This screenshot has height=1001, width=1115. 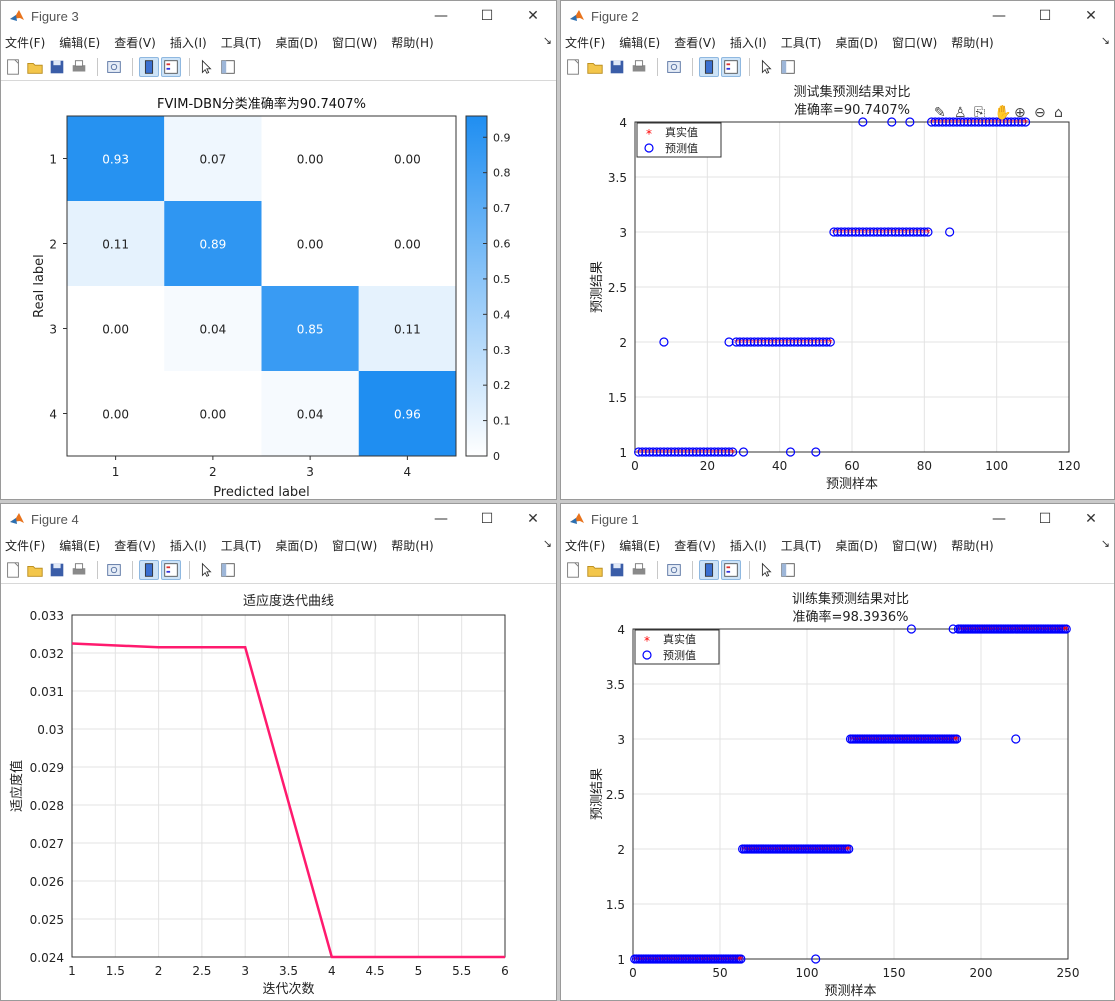 I want to click on figure2-titlebar: Figure 2 — ☐ ✕, so click(x=837, y=16).